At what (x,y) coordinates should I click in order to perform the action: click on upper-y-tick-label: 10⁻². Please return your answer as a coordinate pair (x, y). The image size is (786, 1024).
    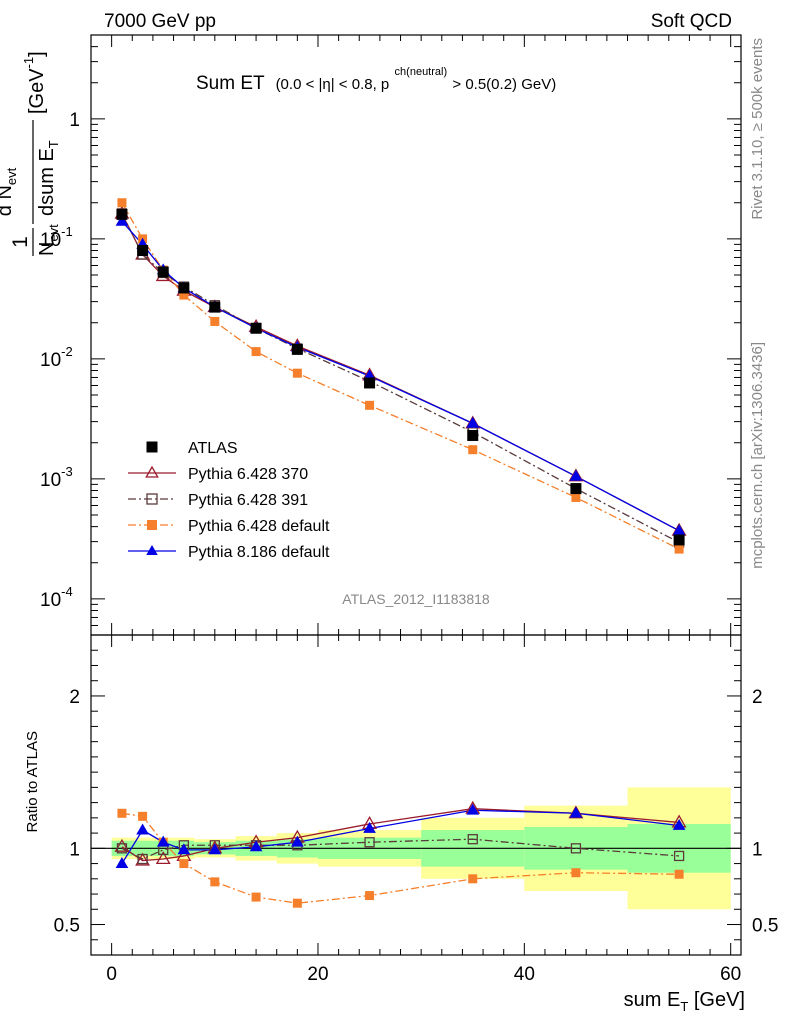
    Looking at the image, I should click on (56, 357).